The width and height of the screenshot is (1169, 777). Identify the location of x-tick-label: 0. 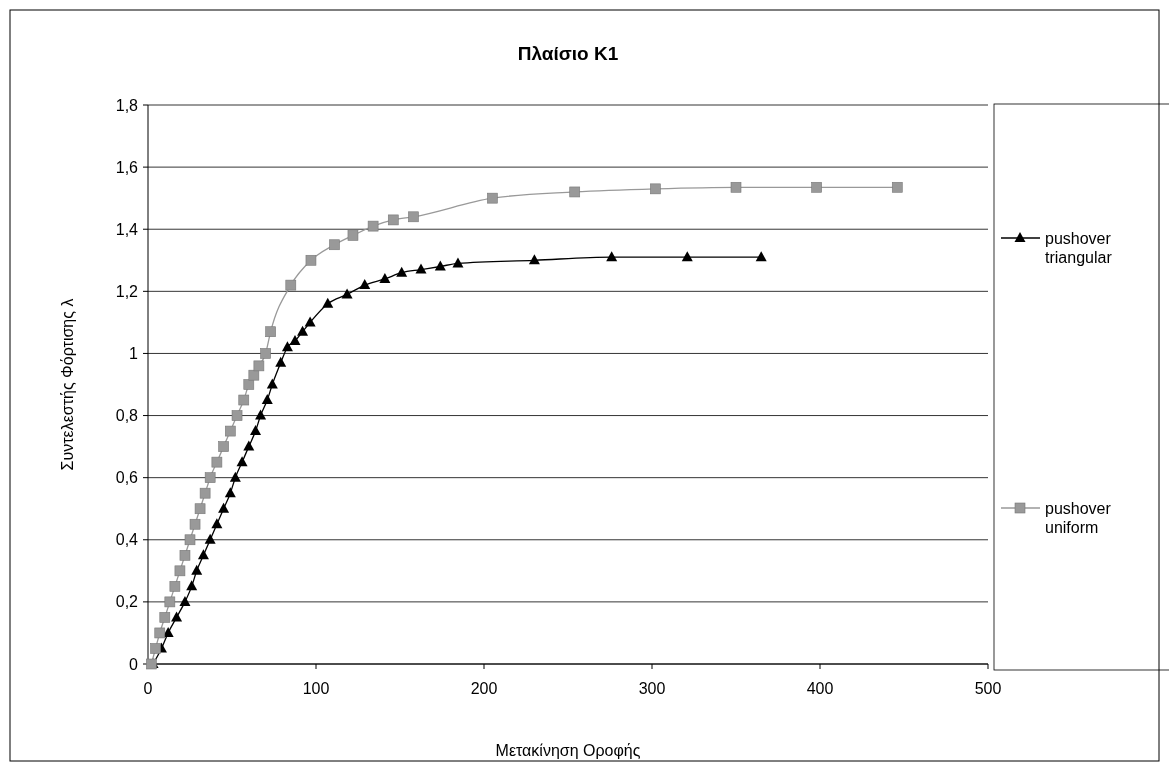
(148, 688).